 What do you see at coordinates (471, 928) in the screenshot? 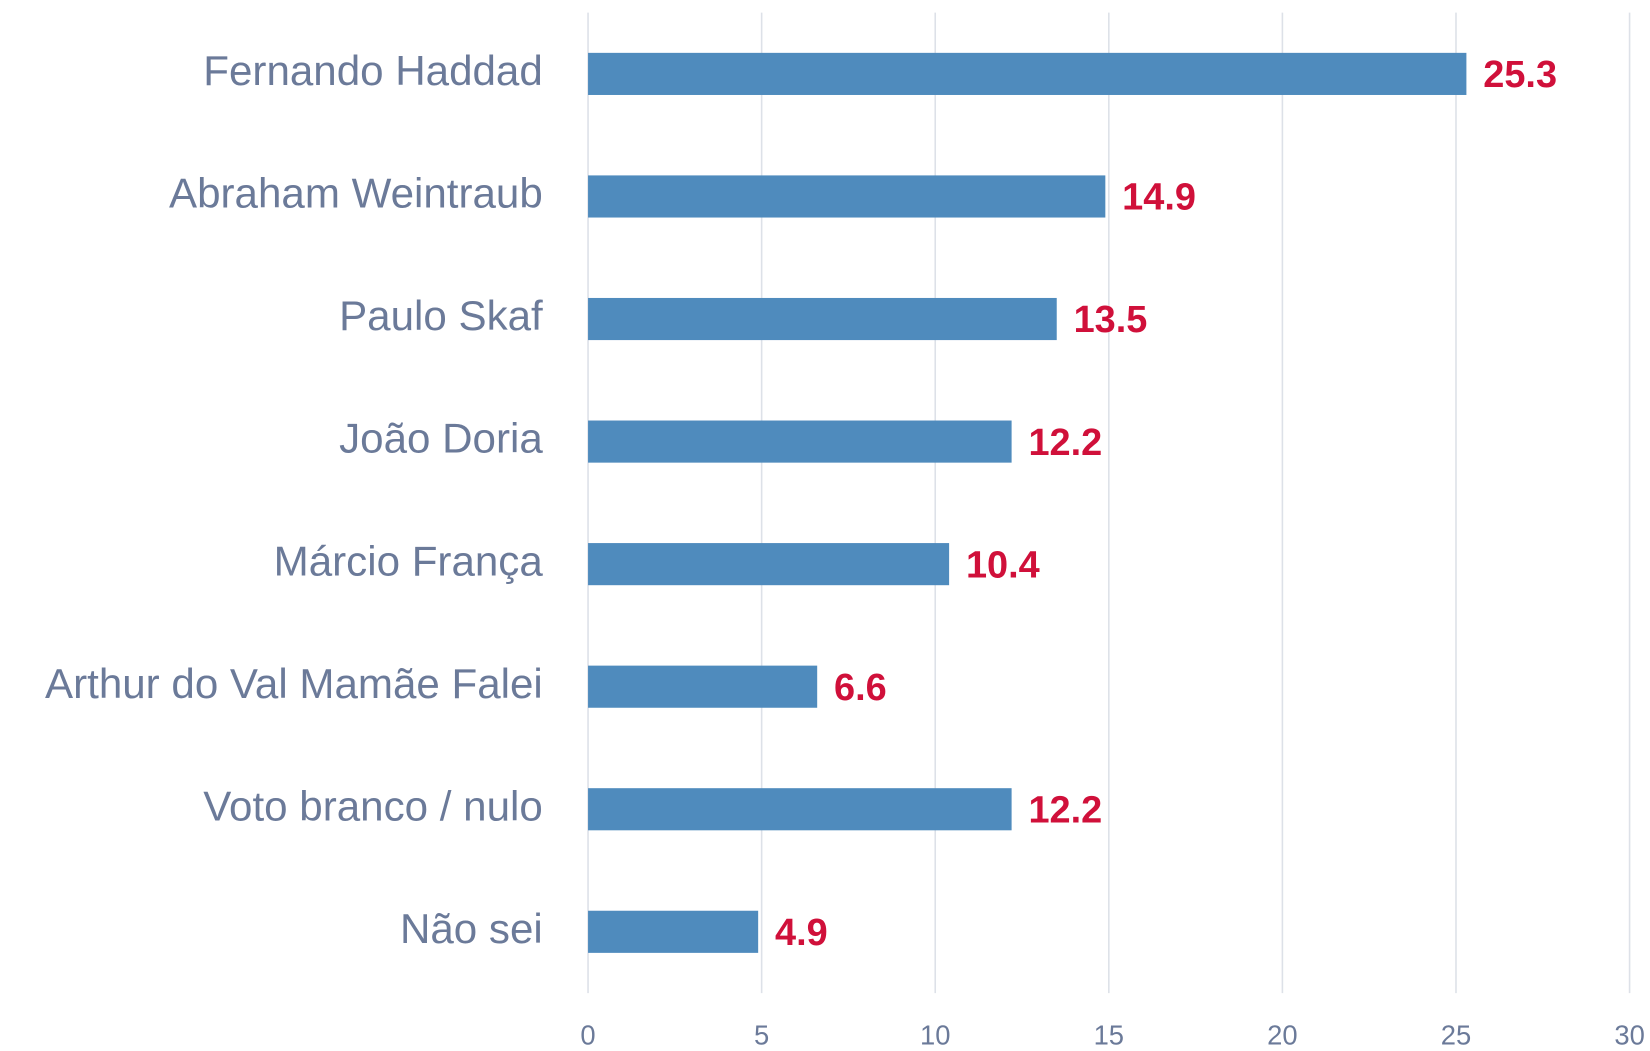
I see `y-tick-label: Não sei` at bounding box center [471, 928].